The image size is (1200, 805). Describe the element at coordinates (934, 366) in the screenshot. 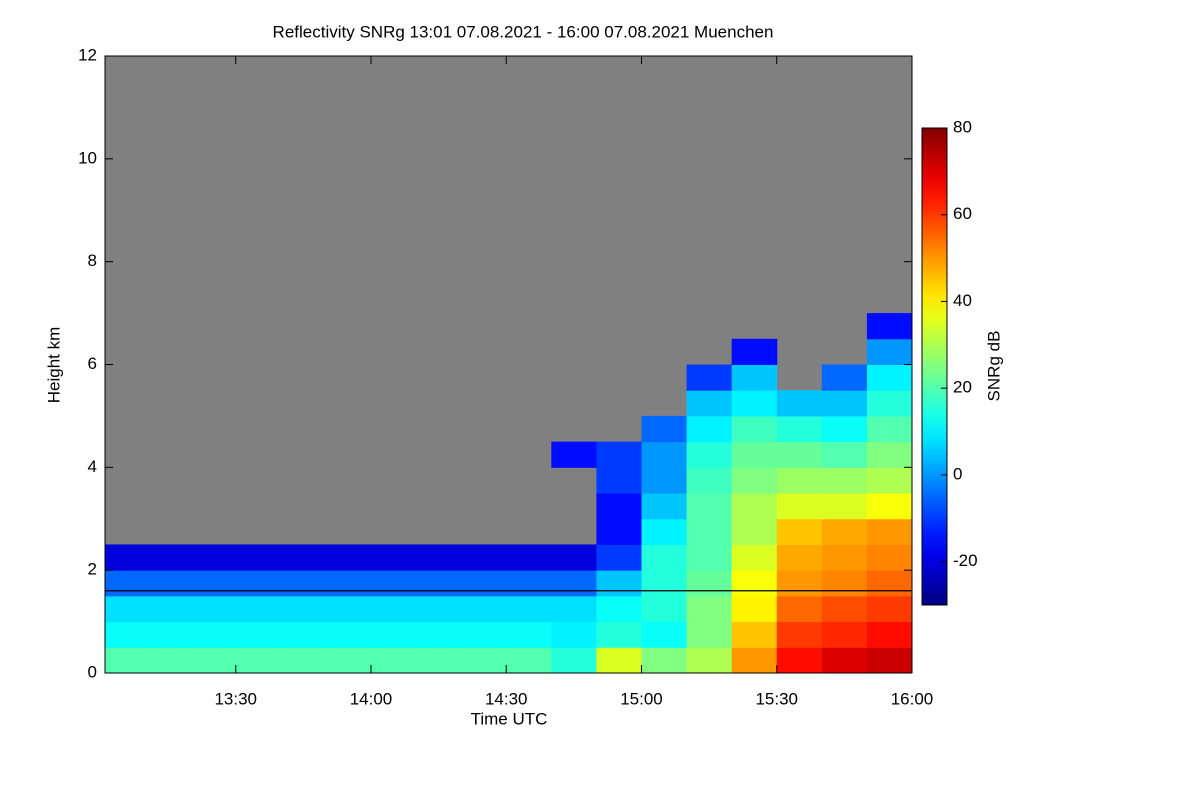

I see `colorbar` at that location.